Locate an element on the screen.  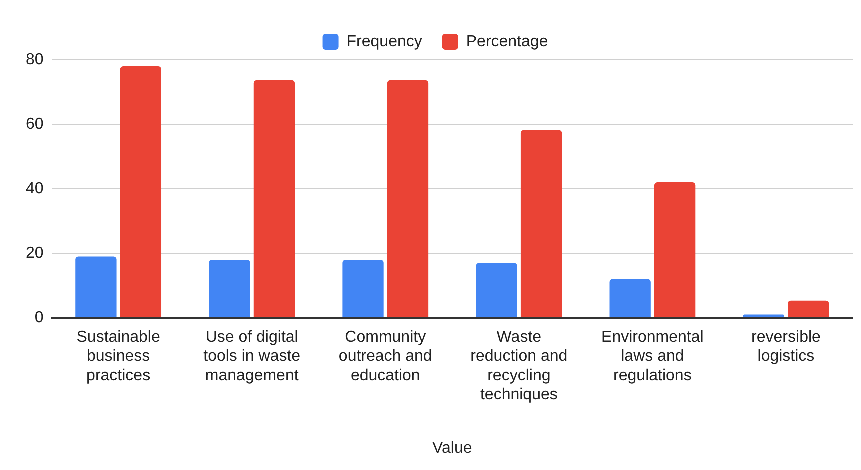
legend-label: Percentage is located at coordinates (507, 41).